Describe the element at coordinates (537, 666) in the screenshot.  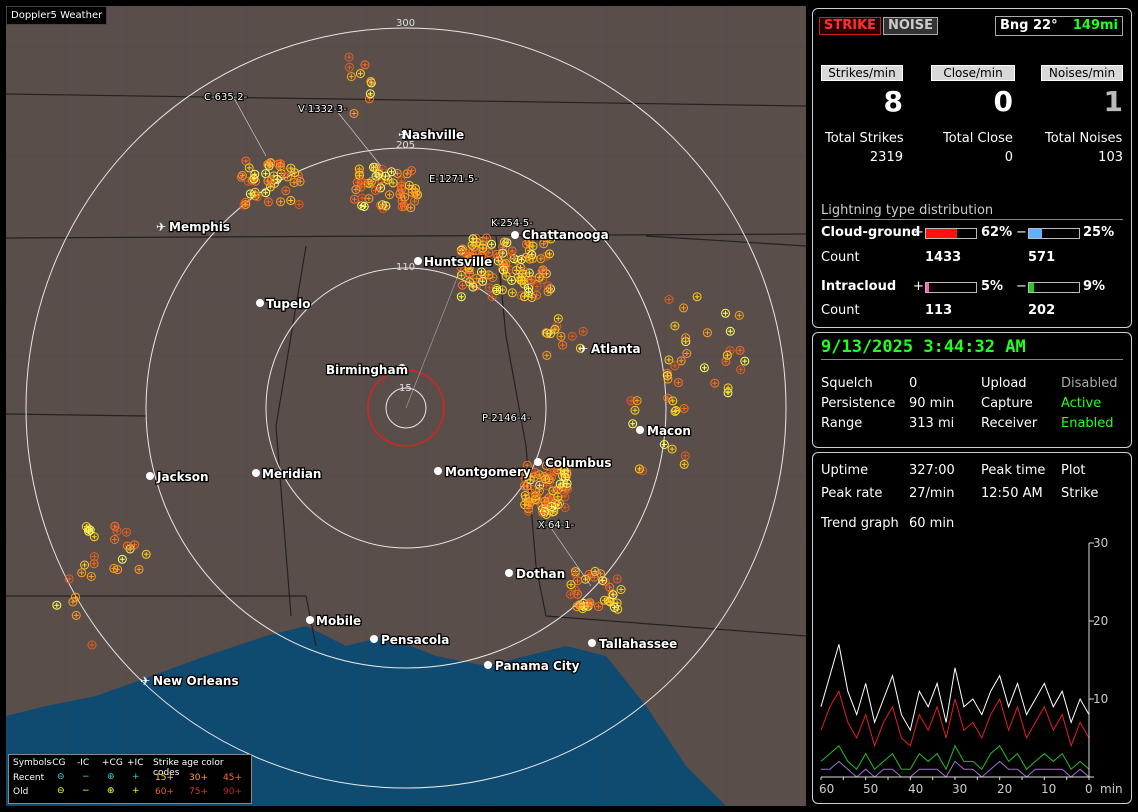
I see `city-label-panama-city: Panama City` at that location.